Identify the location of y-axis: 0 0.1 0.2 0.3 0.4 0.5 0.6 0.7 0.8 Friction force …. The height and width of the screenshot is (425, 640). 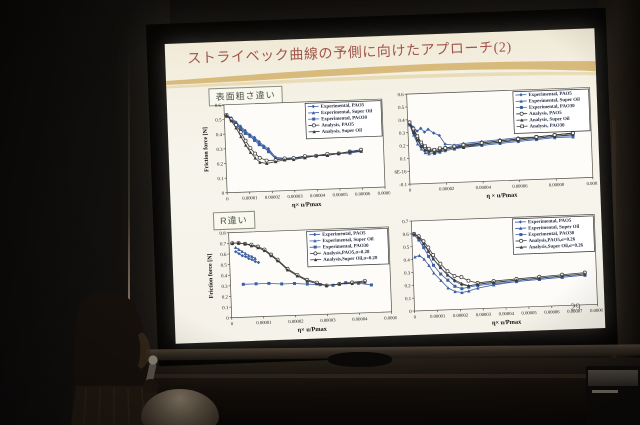
(219, 277).